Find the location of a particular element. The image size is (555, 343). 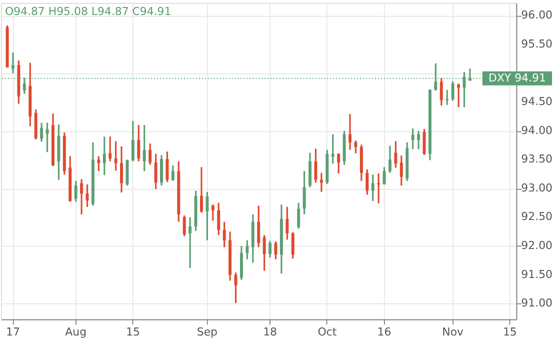

x-tick-label: 16 is located at coordinates (384, 332).